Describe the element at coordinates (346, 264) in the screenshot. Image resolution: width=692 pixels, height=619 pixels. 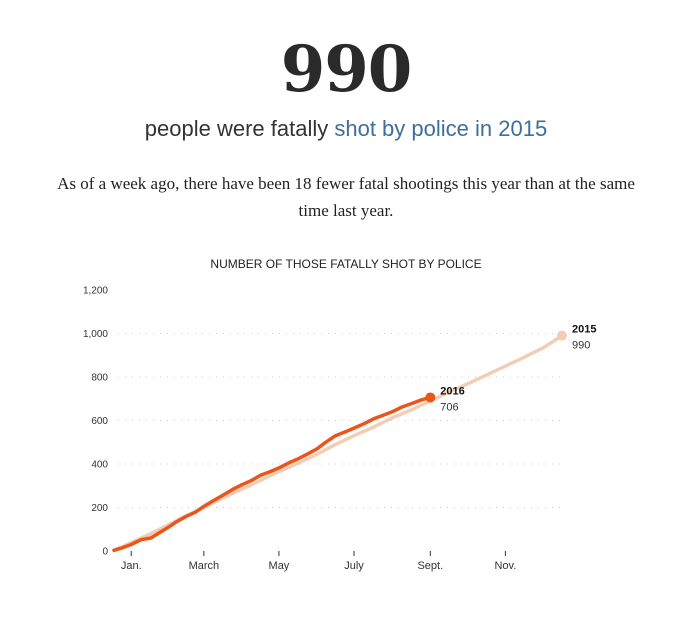
I see `chart-title: NUMBER OF THOSE FATALLY SHOT BY POLICE` at that location.